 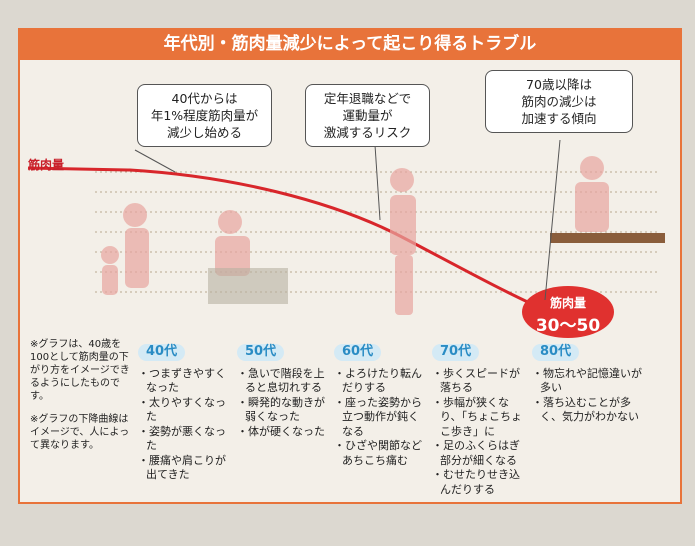 What do you see at coordinates (585, 409) in the screenshot?
I see `trouble-item: ・落ち込むことが多く、気力がわかない` at bounding box center [585, 409].